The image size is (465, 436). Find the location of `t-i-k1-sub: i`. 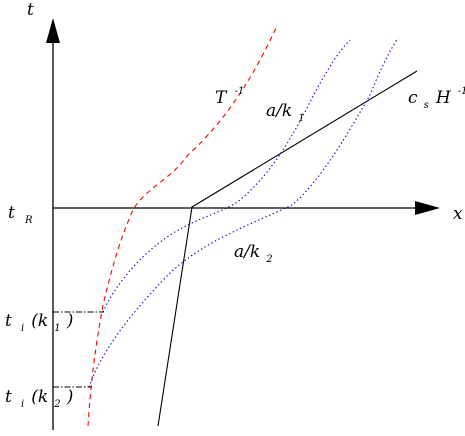

t-i-k1-sub: i is located at coordinates (22, 328).